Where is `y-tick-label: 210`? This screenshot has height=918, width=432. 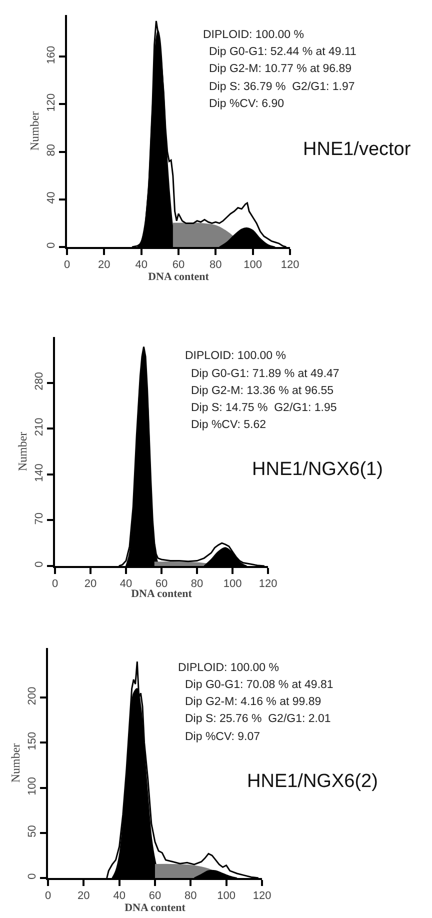
y-tick-label: 210 is located at coordinates (40, 427).